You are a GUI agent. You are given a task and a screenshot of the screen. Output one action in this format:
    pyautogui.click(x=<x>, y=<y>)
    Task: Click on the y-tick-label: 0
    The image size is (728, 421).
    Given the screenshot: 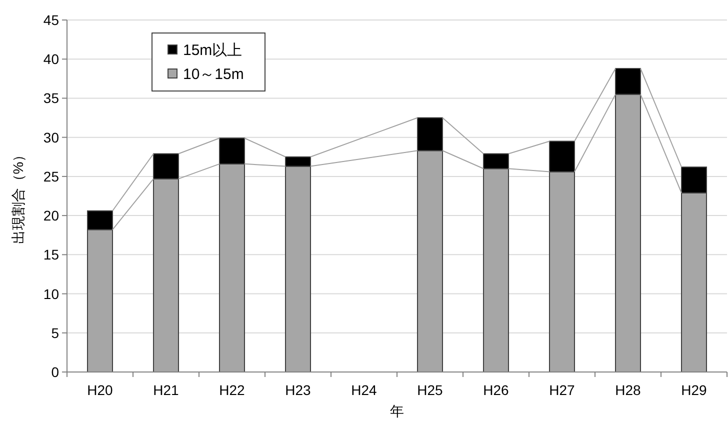 What is the action you would take?
    pyautogui.click(x=55, y=372)
    